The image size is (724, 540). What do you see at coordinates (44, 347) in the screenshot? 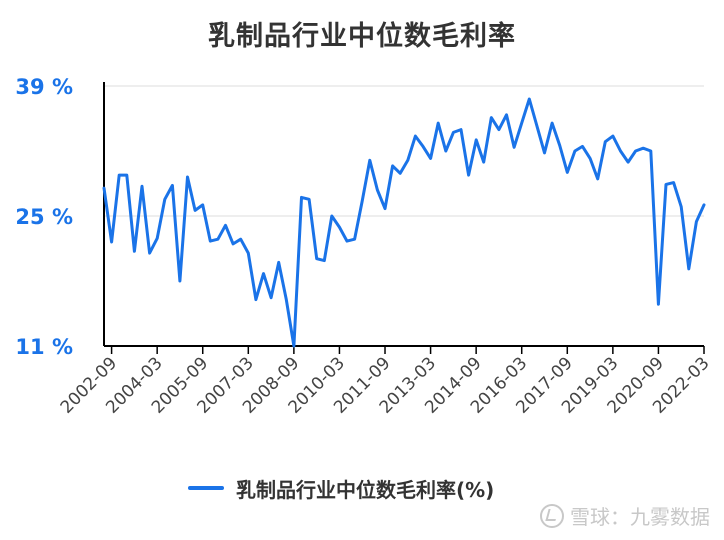
I see `y-tick-label: 11 %` at bounding box center [44, 347].